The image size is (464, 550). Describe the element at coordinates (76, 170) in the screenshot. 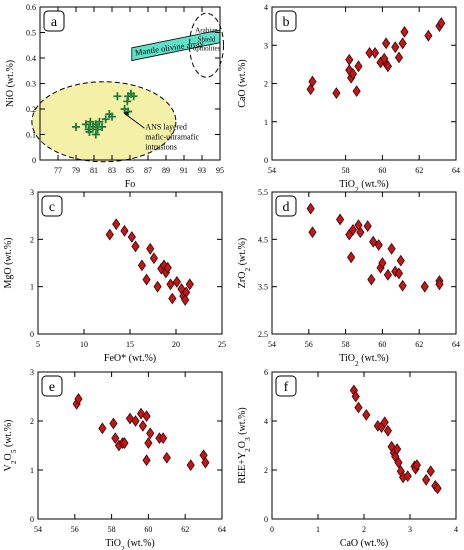

I see `x-tick-label: 79` at that location.